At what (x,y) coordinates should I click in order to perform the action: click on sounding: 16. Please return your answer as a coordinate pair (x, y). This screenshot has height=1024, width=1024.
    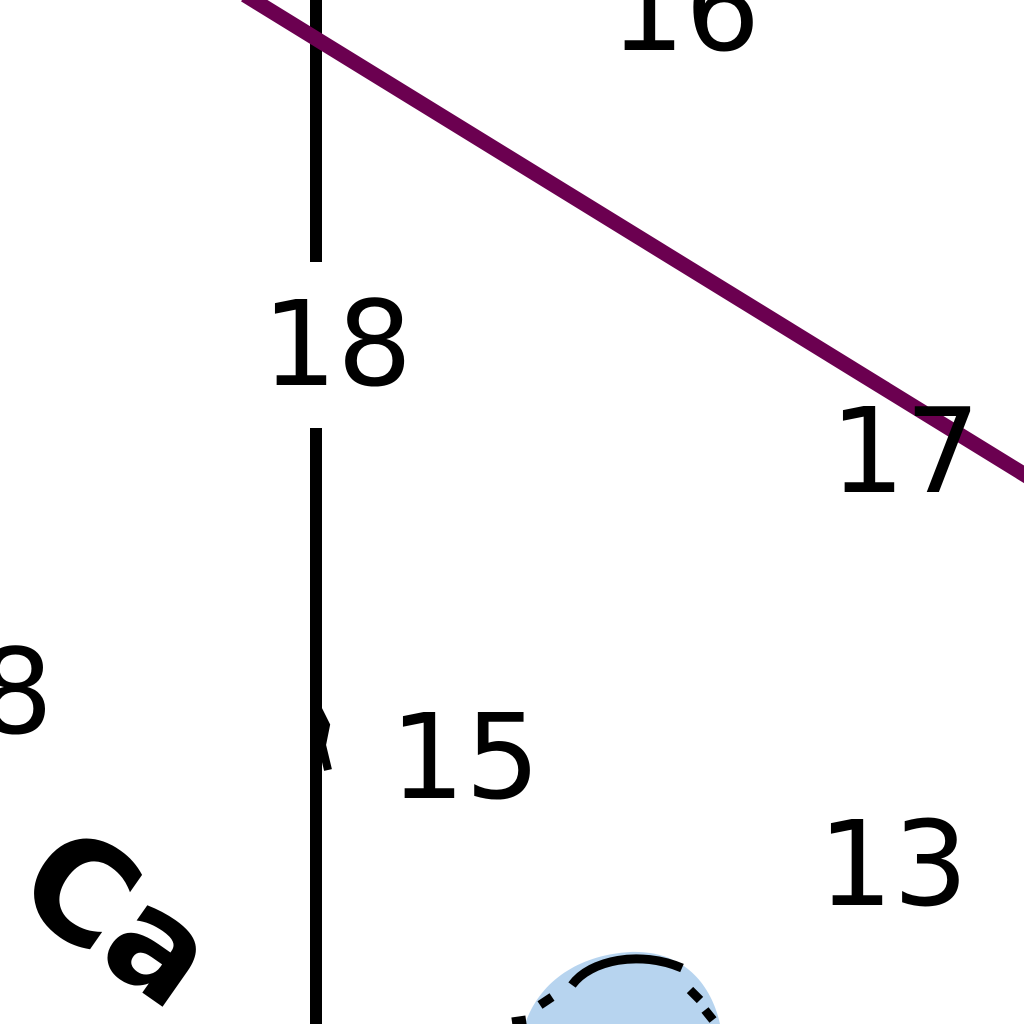
    Looking at the image, I should click on (685, 39).